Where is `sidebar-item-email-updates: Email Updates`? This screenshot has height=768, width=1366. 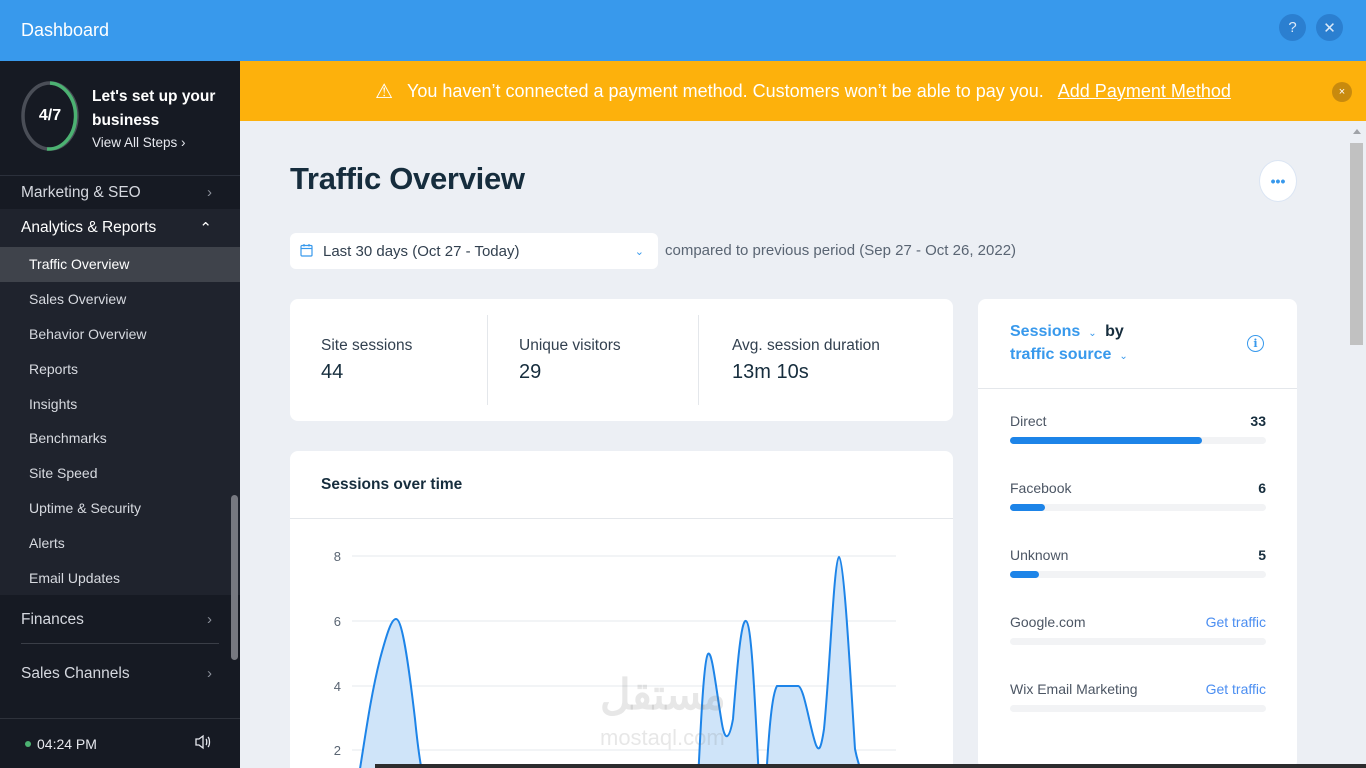
sidebar-item-email-updates: Email Updates is located at coordinates (75, 577).